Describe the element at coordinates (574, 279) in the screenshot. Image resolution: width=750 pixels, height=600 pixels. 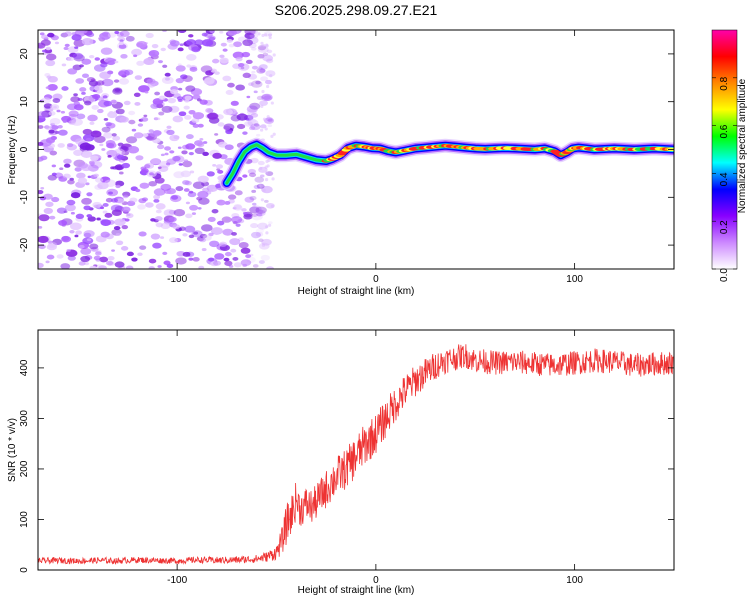
I see `x-tick-label: 100` at that location.